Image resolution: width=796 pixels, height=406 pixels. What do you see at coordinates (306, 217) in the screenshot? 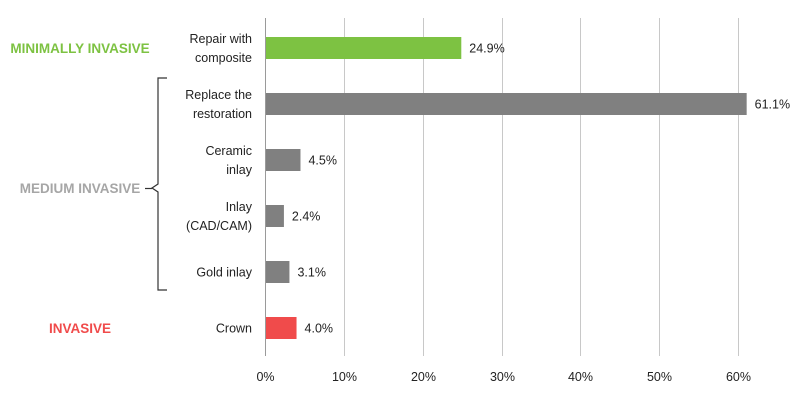
I see `data-label: 2.4%` at bounding box center [306, 217].